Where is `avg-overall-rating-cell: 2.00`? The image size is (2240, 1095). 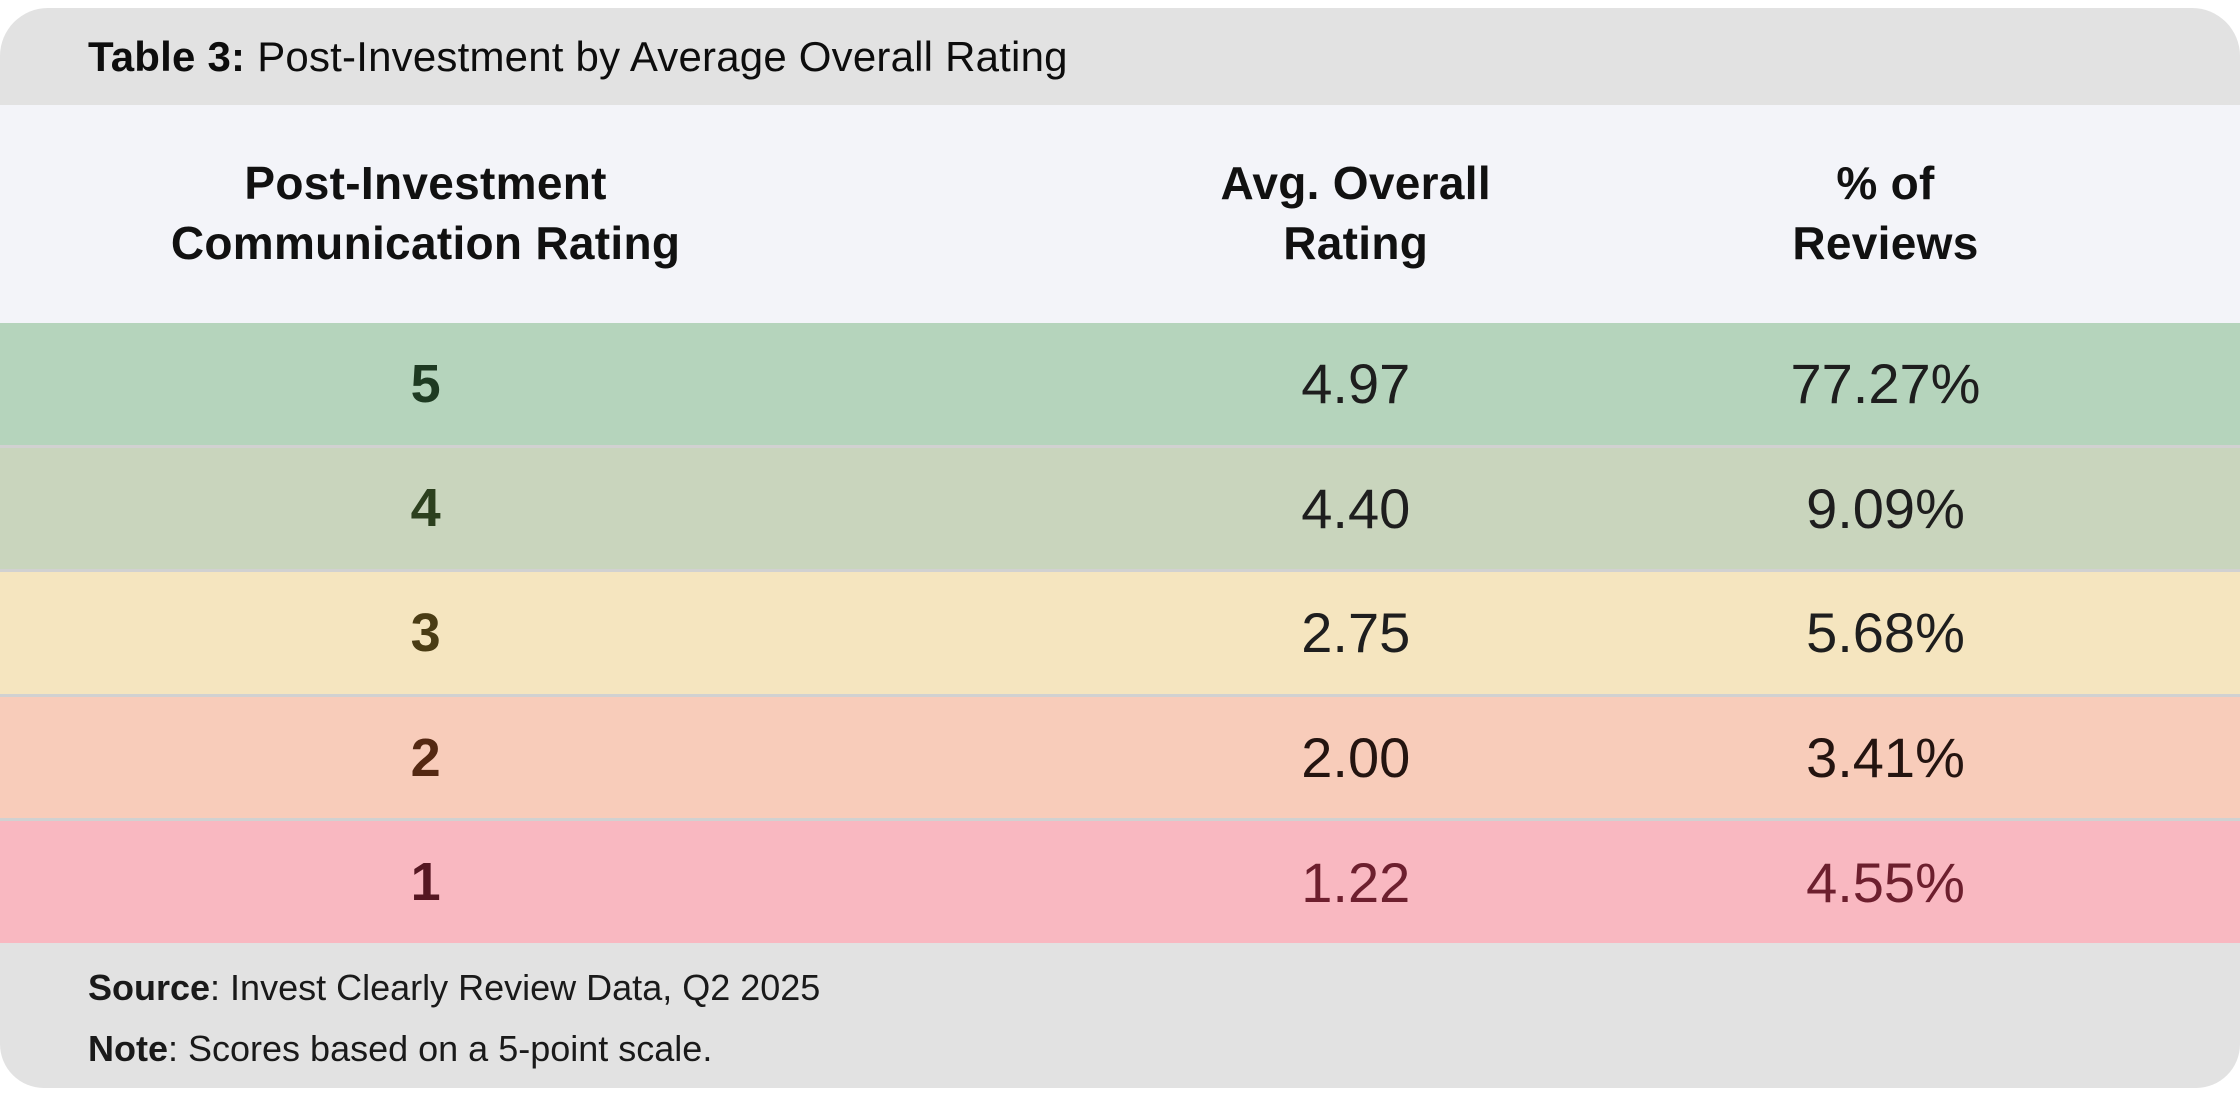 avg-overall-rating-cell: 2.00 is located at coordinates (1356, 758).